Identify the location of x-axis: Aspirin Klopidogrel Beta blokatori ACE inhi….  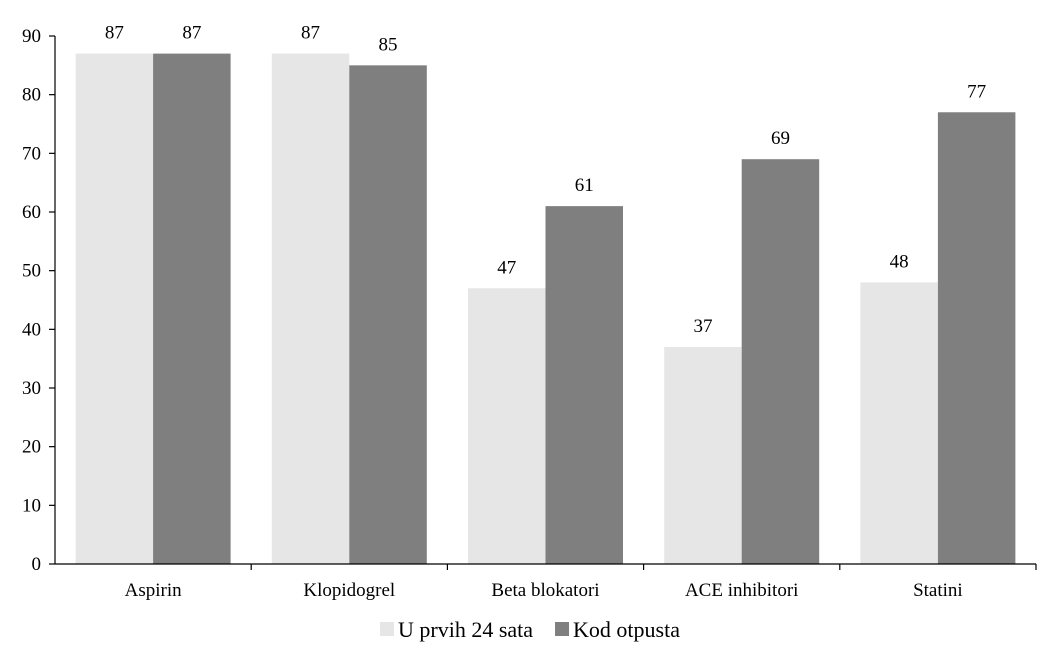
(546, 582).